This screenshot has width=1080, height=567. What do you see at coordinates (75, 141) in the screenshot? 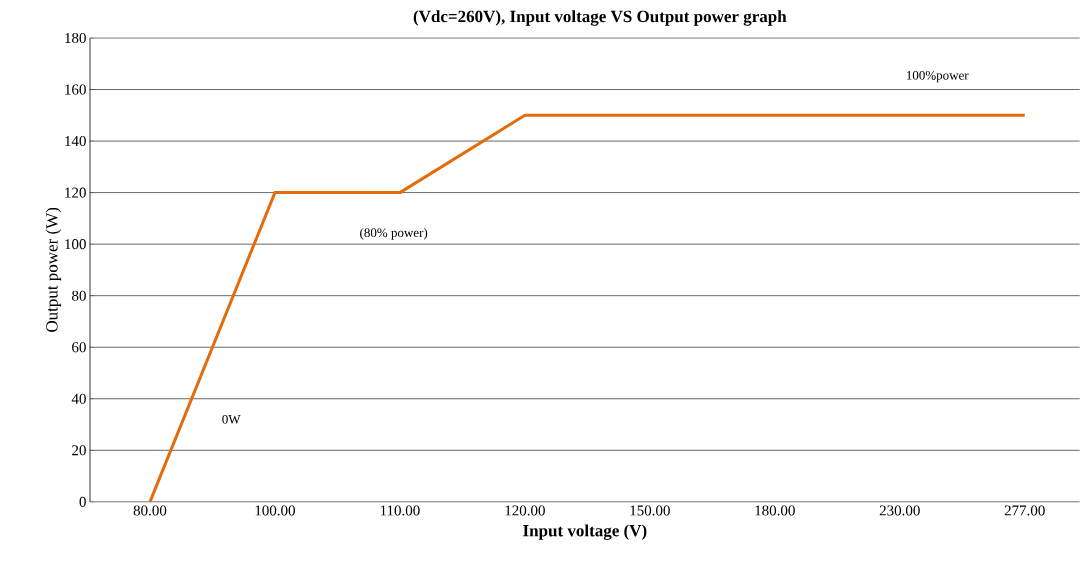
I see `y-tick-label: 140` at bounding box center [75, 141].